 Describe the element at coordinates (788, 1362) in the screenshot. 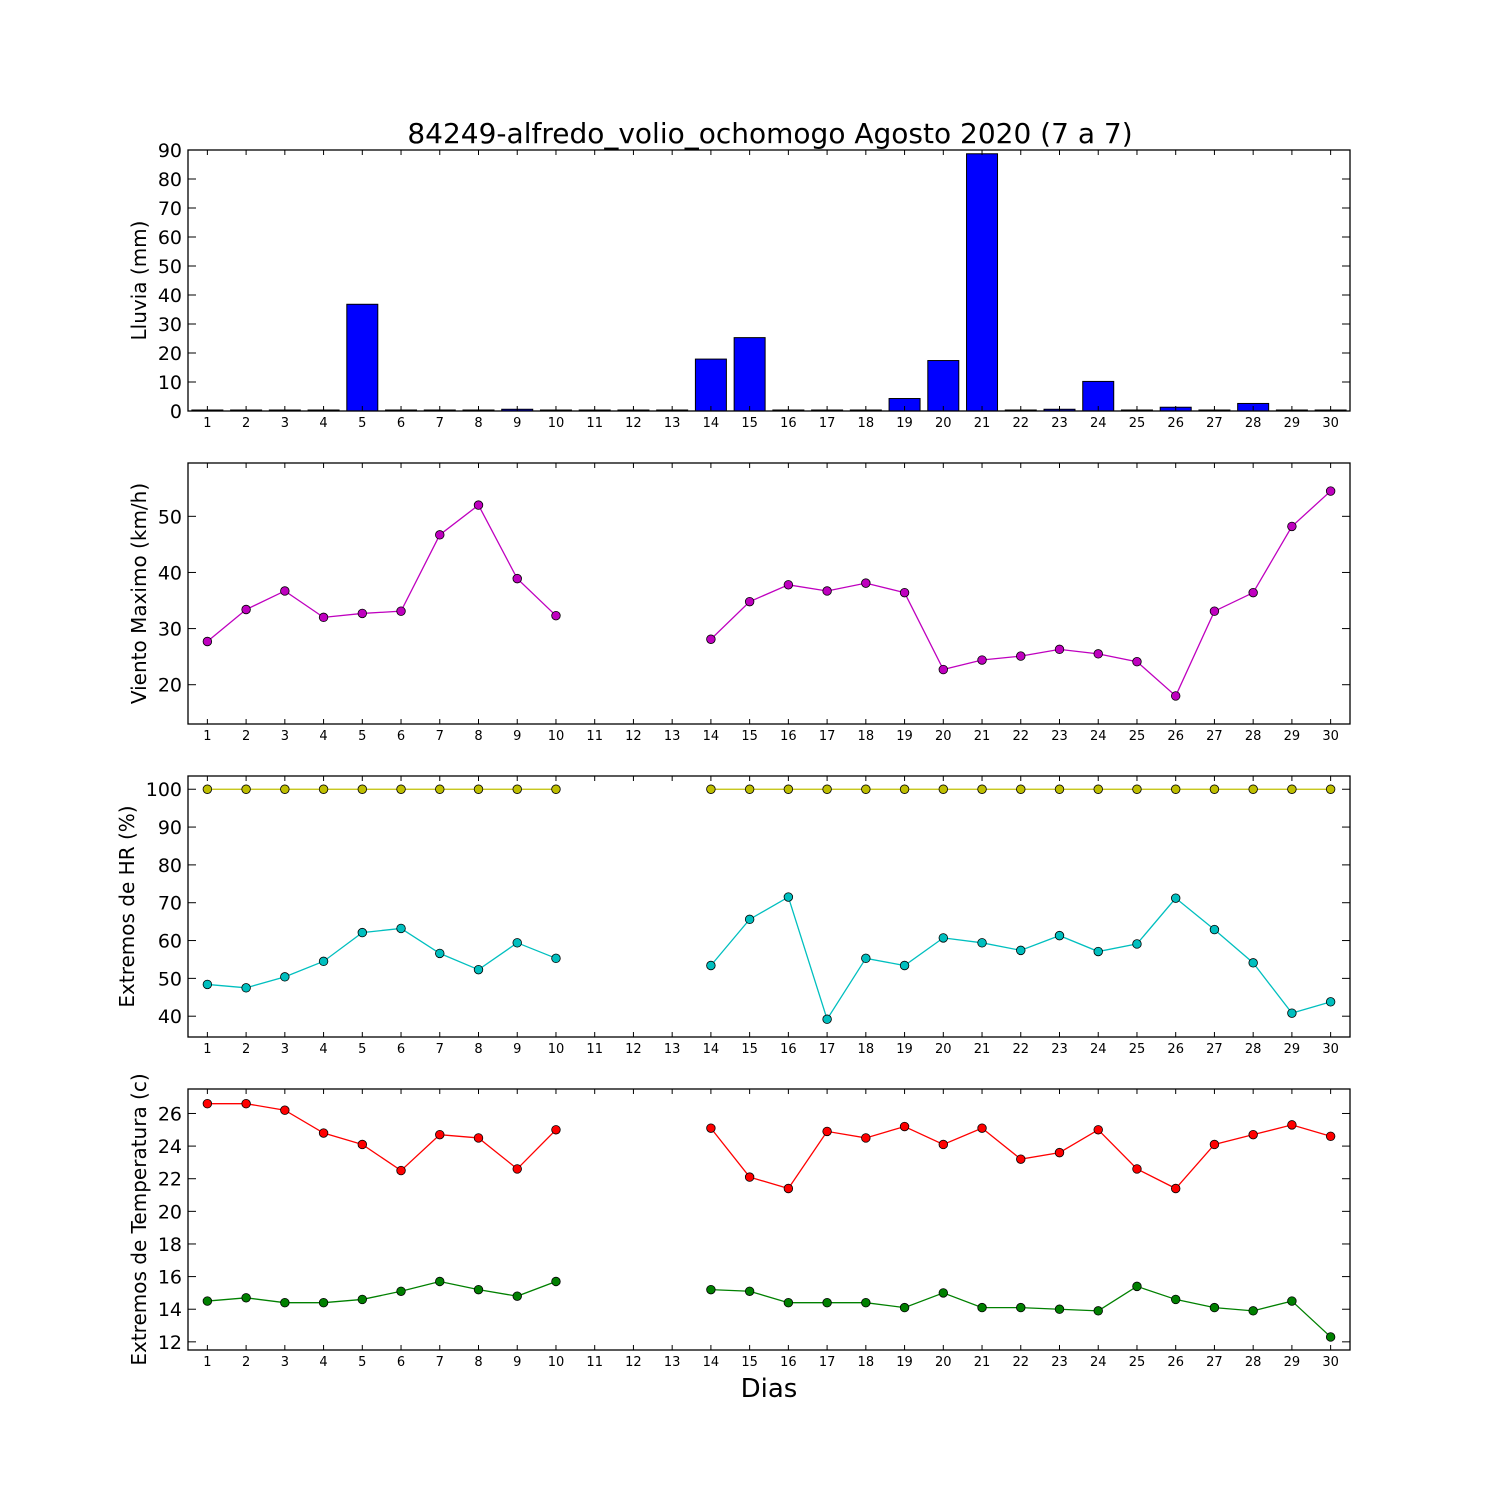

I see `x-tick-label: 16` at that location.